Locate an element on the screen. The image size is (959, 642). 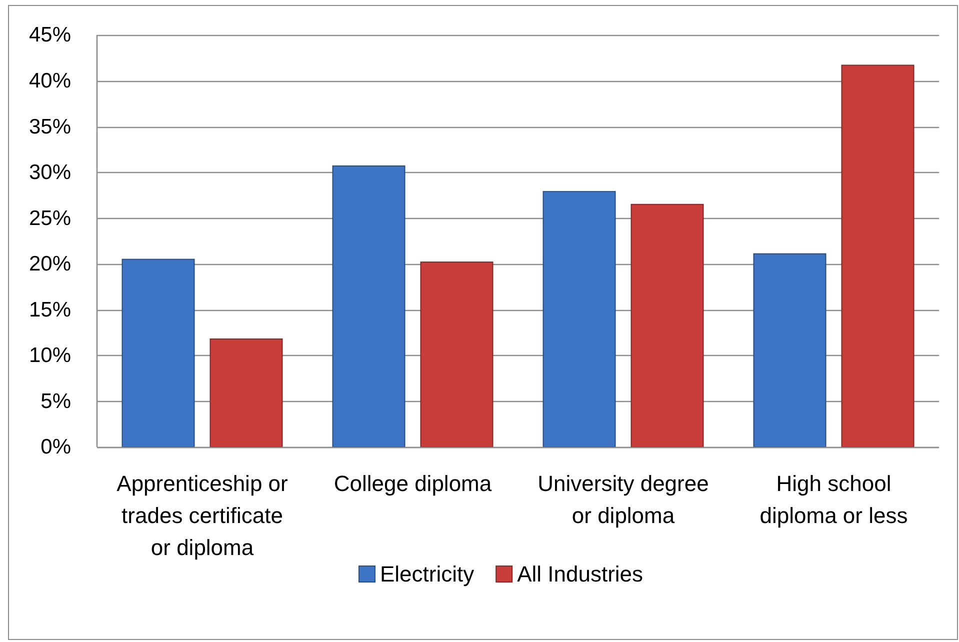
y-tick-label: 15% is located at coordinates (49, 310).